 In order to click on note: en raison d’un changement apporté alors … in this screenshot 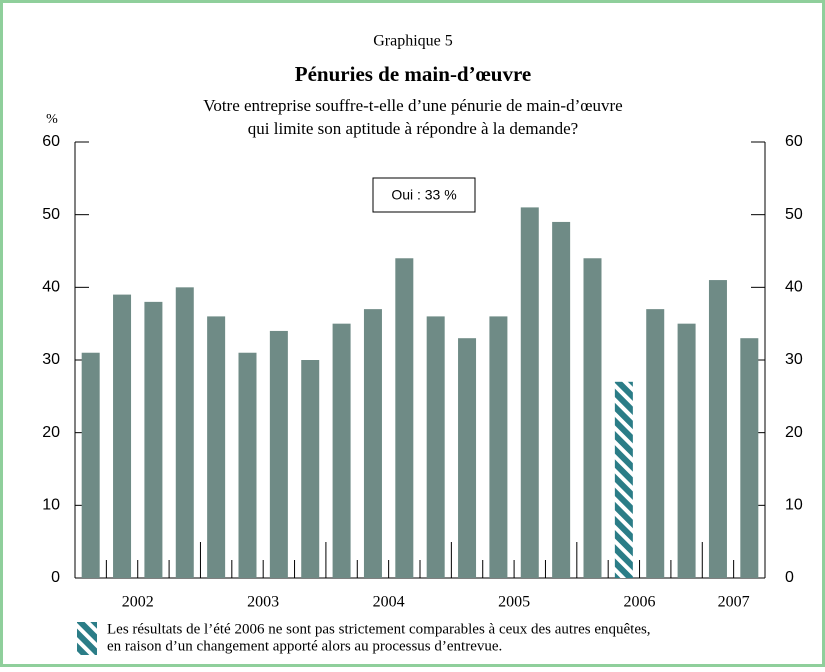, I will do `click(304, 646)`.